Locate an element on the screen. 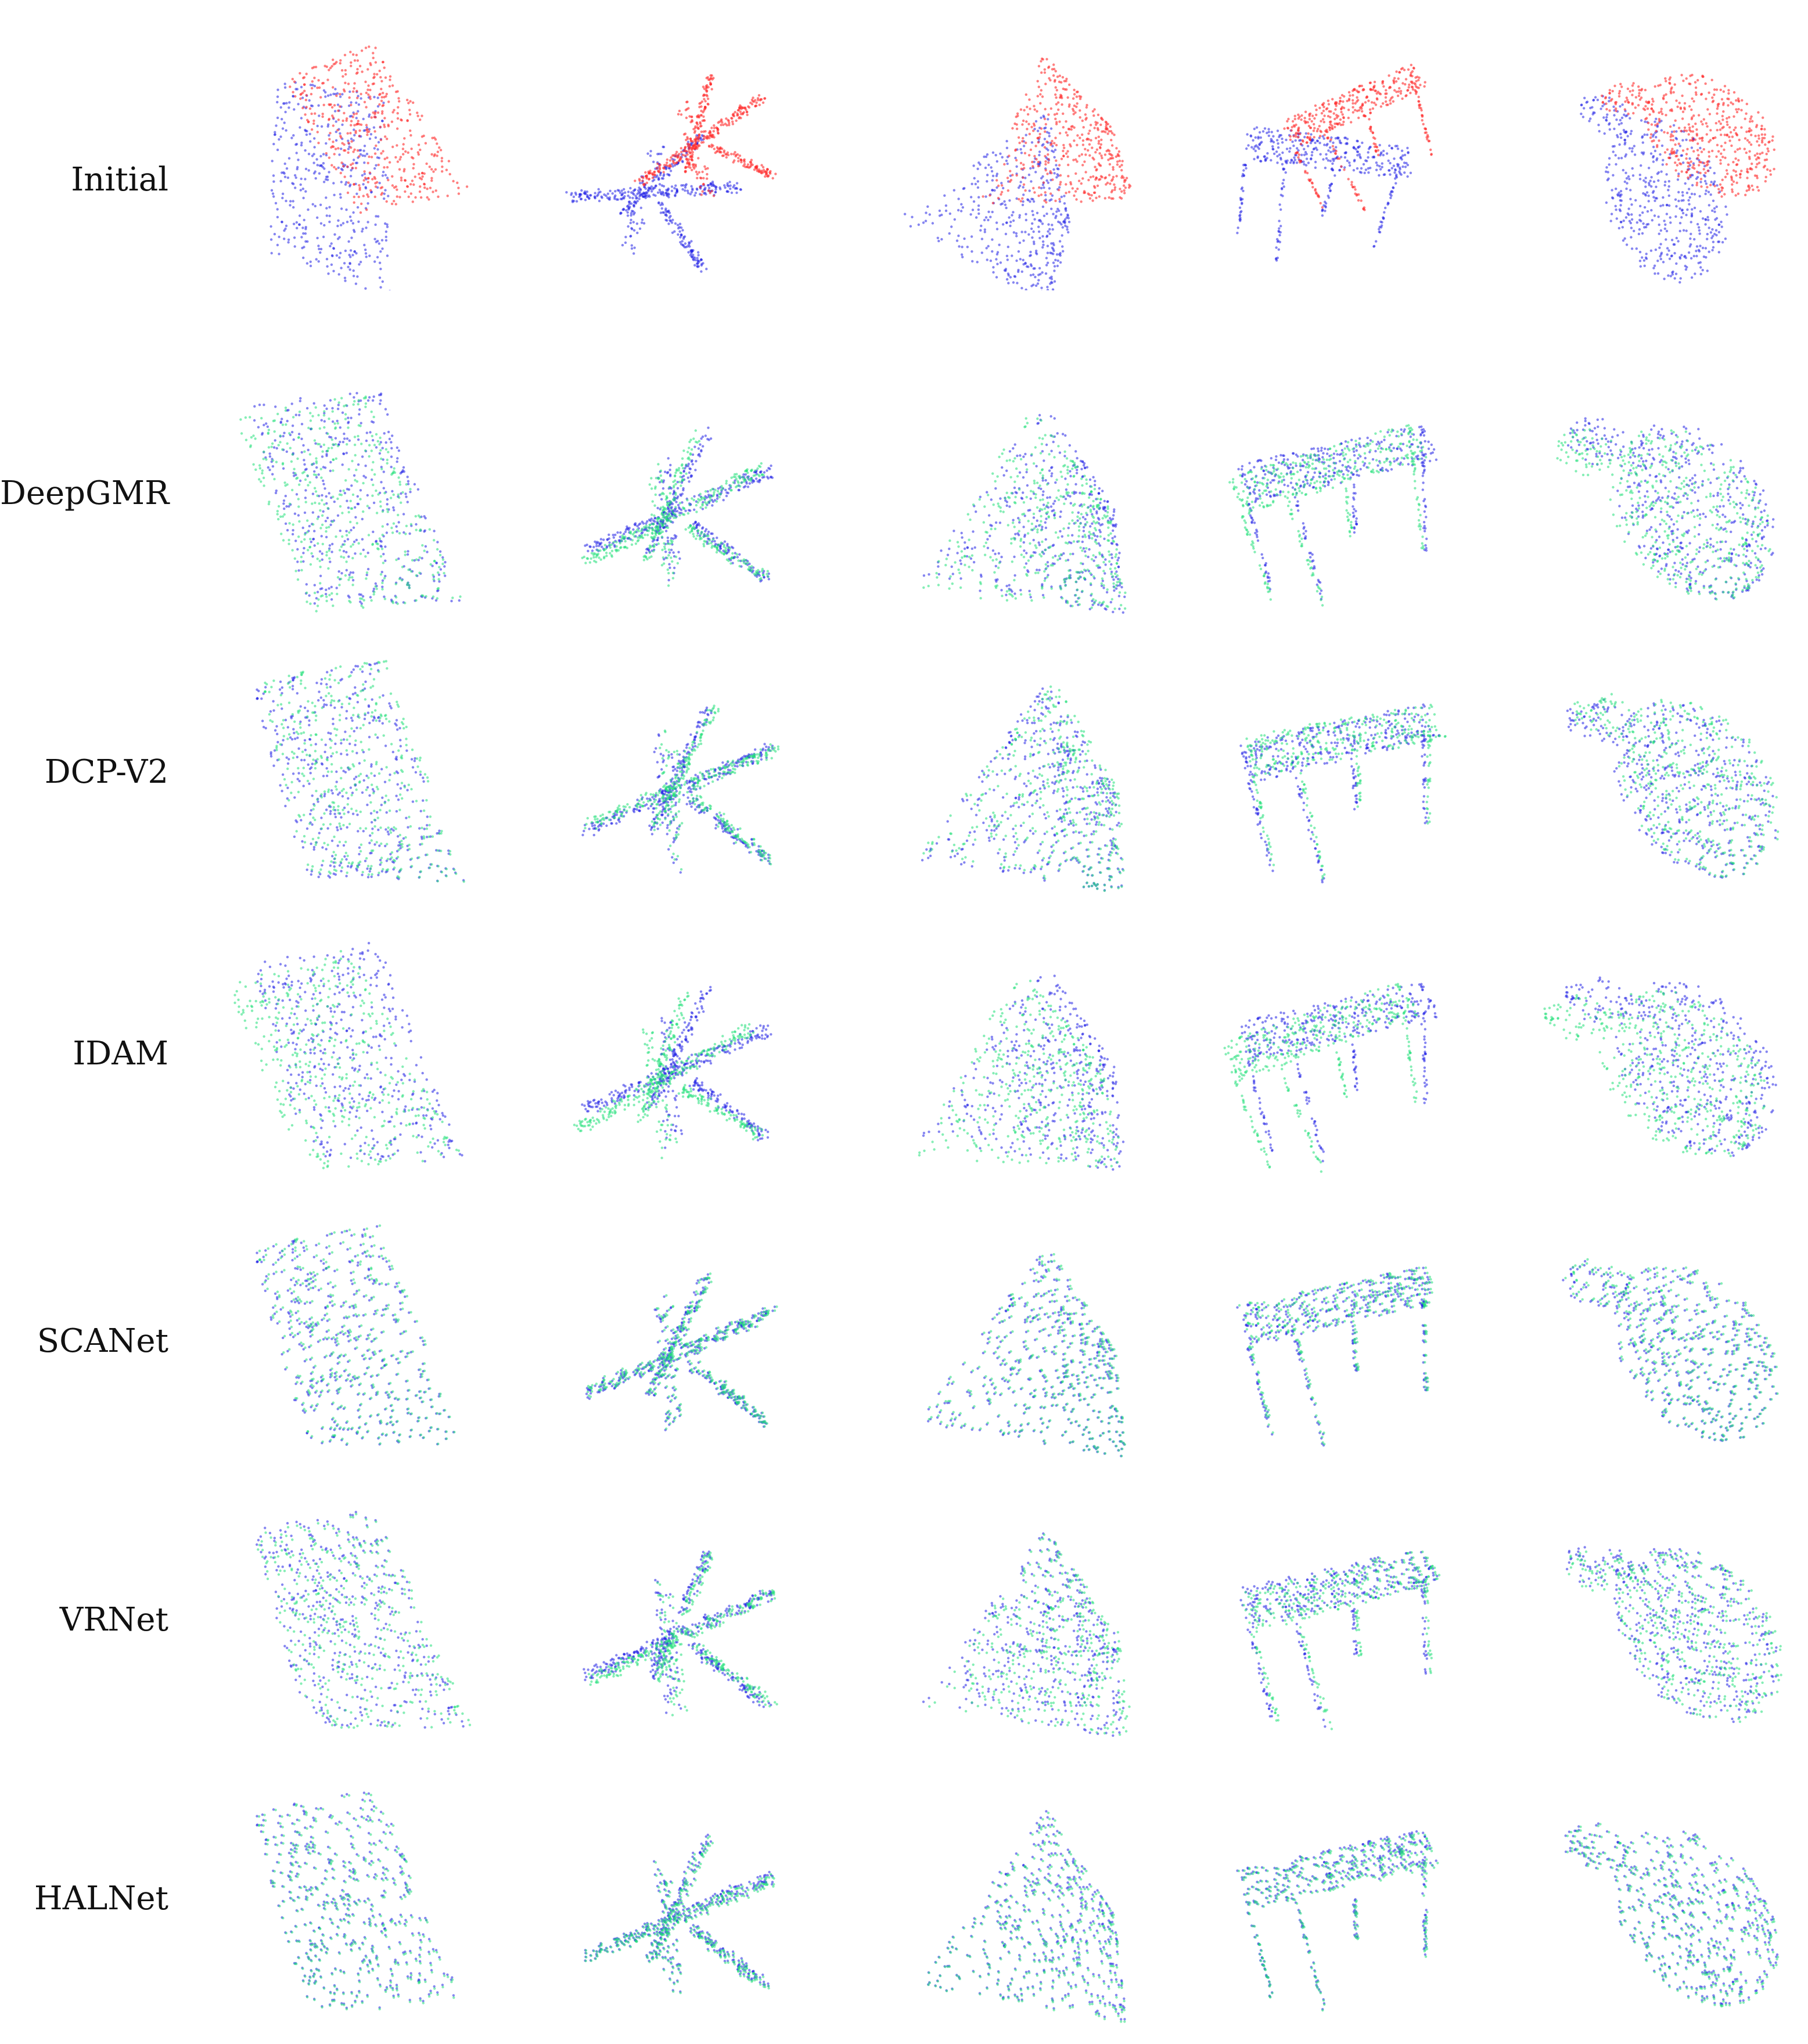 This screenshot has width=1808, height=2044. cloud-initial-chair-cone is located at coordinates (1005, 153).